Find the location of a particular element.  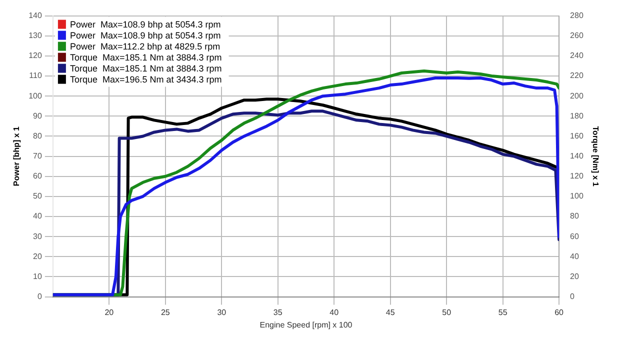

y2-tick-label: 140 is located at coordinates (577, 156).